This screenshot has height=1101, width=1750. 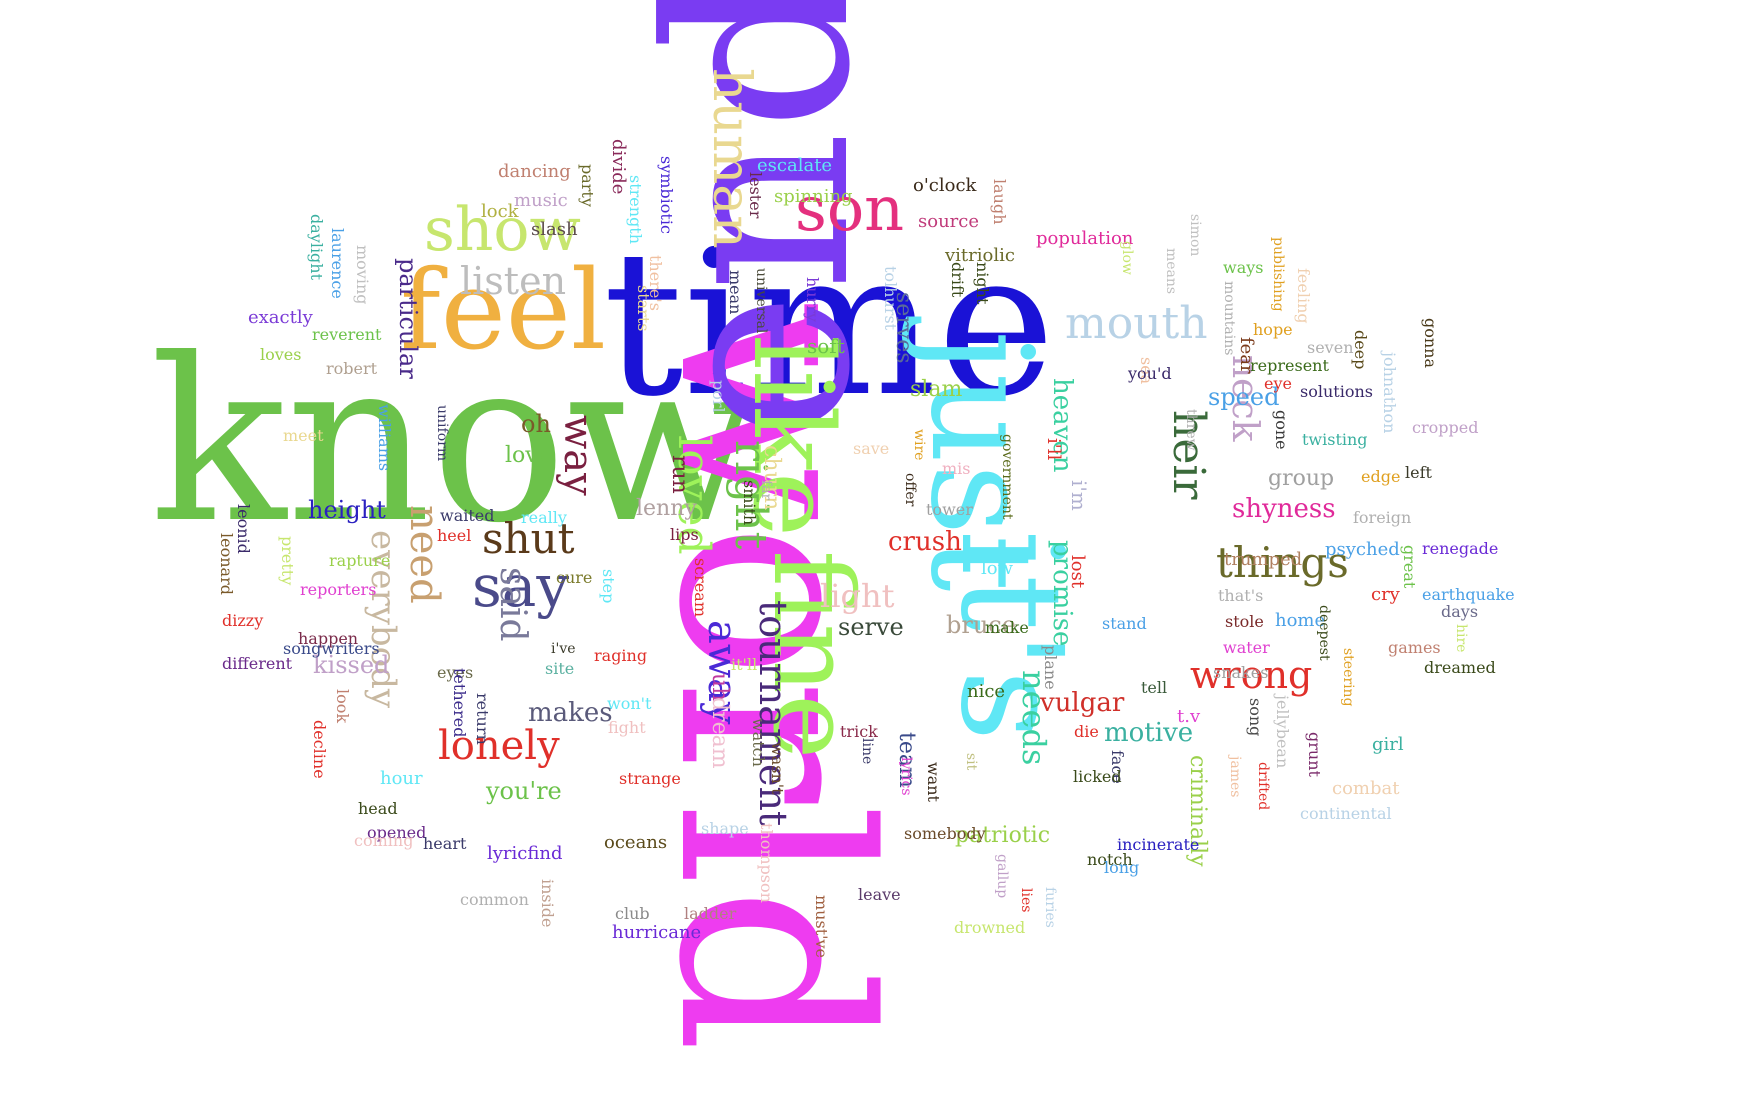 I want to click on word-daylight: daylight, so click(x=316, y=247).